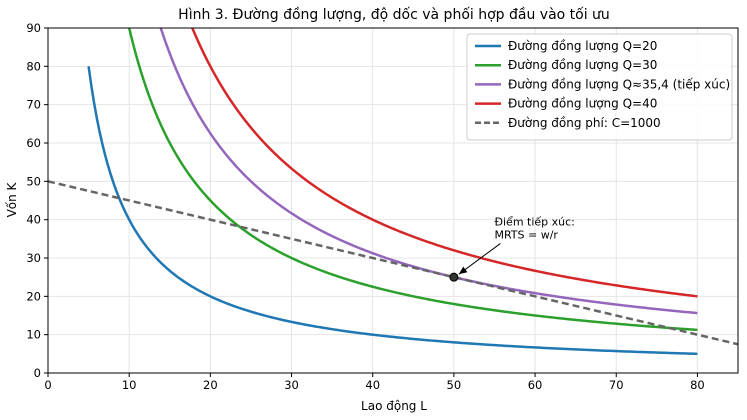 This screenshot has height=420, width=747. What do you see at coordinates (582, 65) in the screenshot?
I see `legend-label: Đường đồng lượng Q=30` at bounding box center [582, 65].